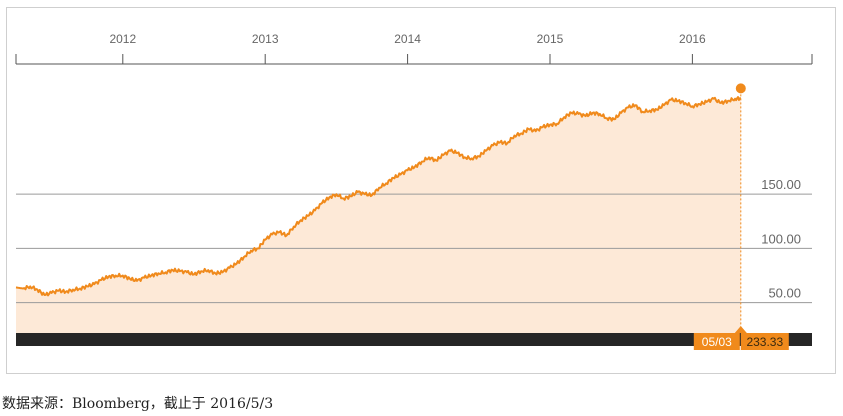 The height and width of the screenshot is (416, 843). What do you see at coordinates (414, 339) in the screenshot?
I see `bottom-bar` at bounding box center [414, 339].